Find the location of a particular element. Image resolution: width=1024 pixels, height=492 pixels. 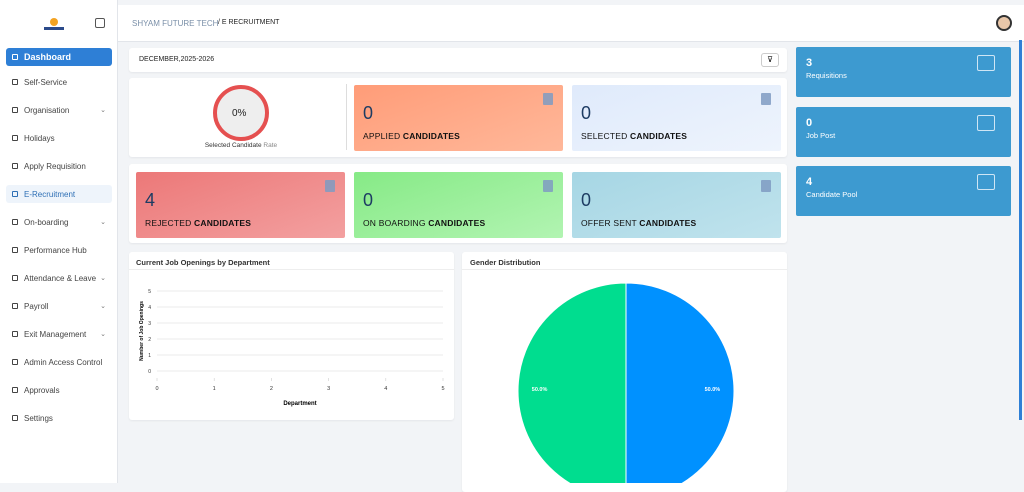

menu-item: E-Recruitment is located at coordinates (59, 194).